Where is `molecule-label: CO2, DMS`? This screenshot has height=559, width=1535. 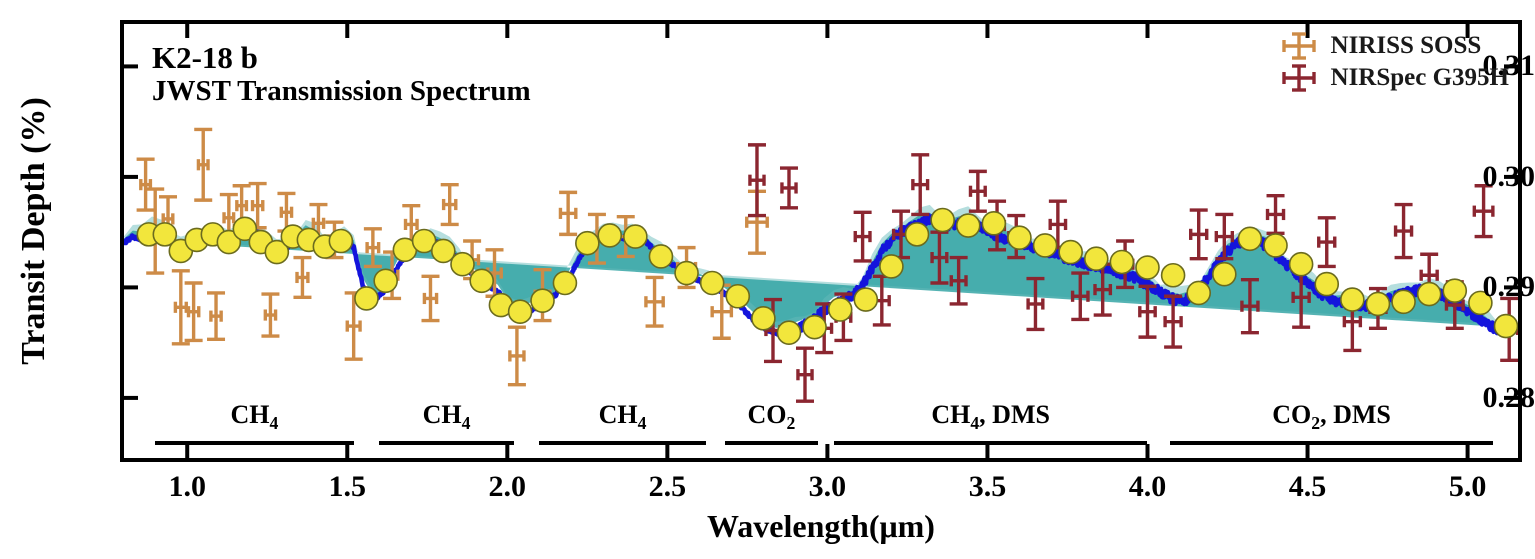
molecule-label: CO2, DMS is located at coordinates (1331, 417).